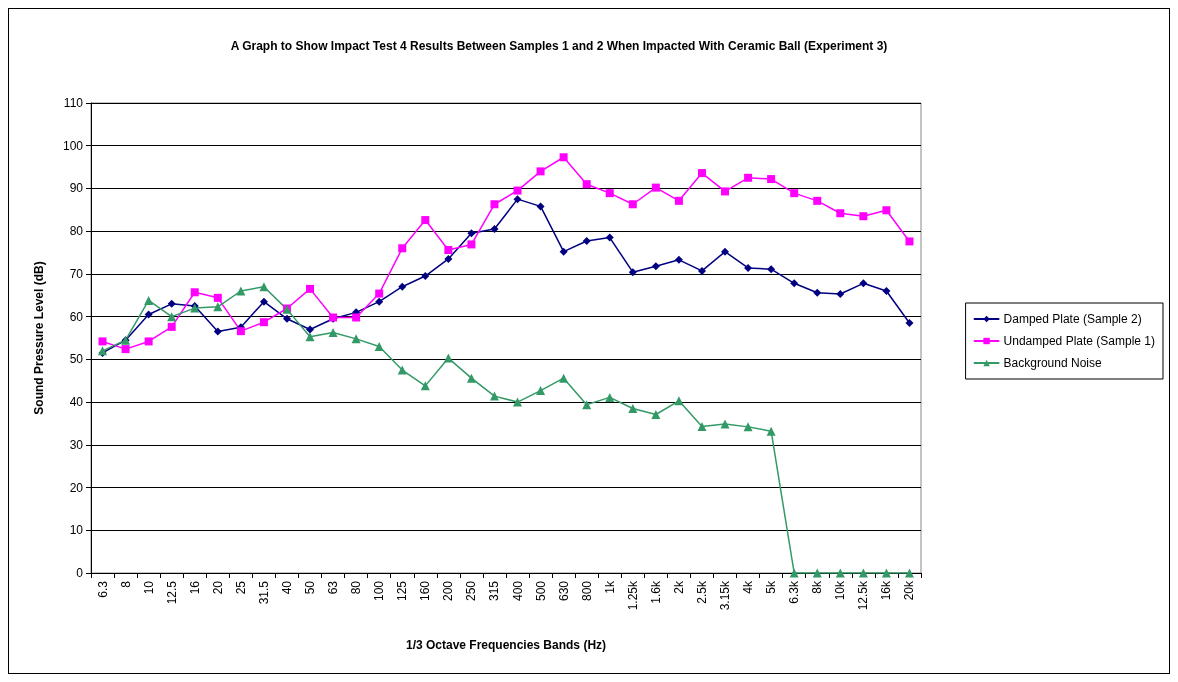  What do you see at coordinates (171, 592) in the screenshot?
I see `x-tick-label: 12.5` at bounding box center [171, 592].